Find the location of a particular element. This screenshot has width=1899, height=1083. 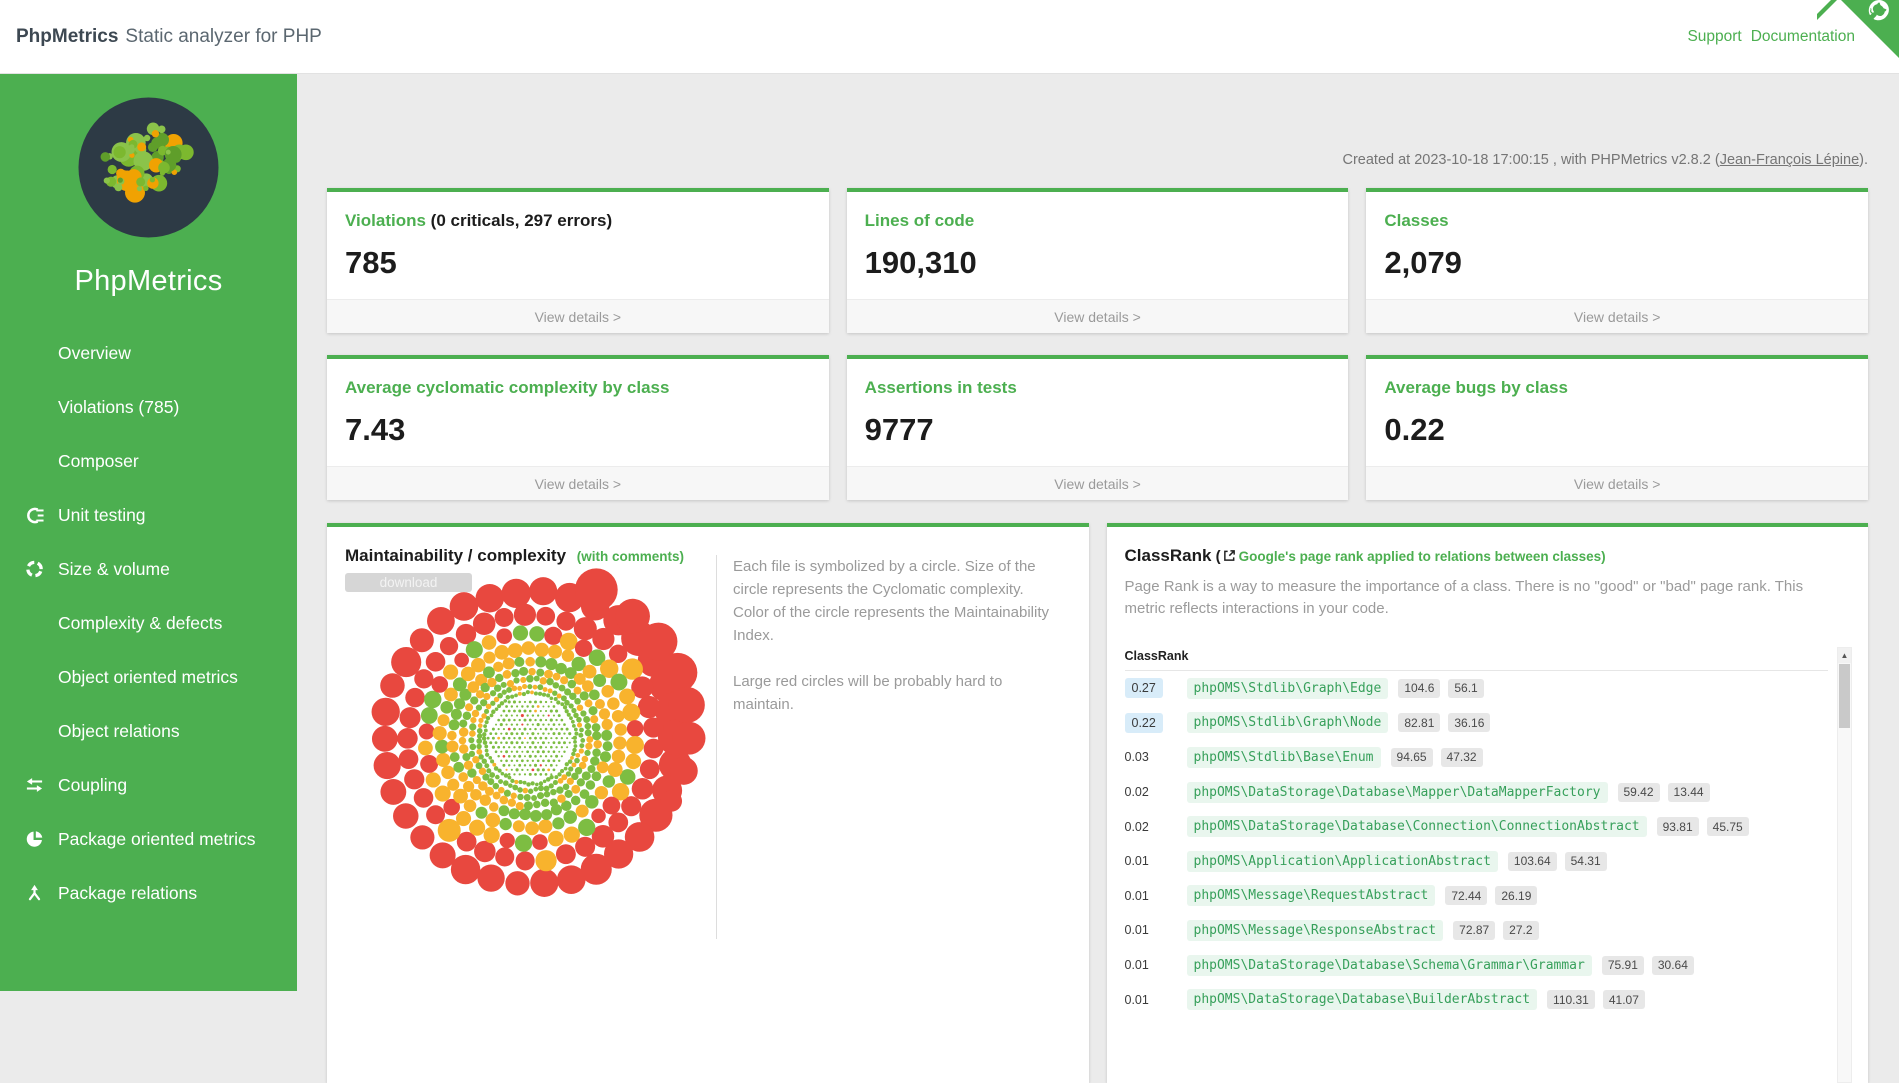

sidebar-item-label: Package oriented metrics is located at coordinates (157, 838).